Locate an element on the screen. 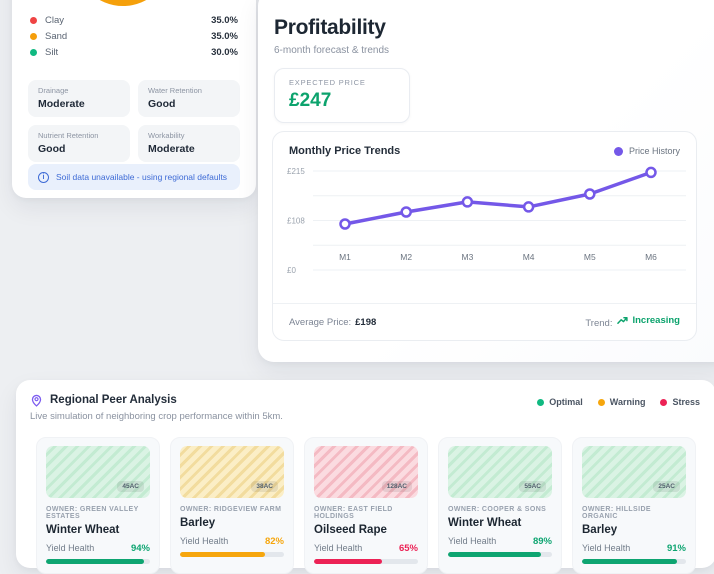  acreage-badge: 128AC is located at coordinates (396, 486).